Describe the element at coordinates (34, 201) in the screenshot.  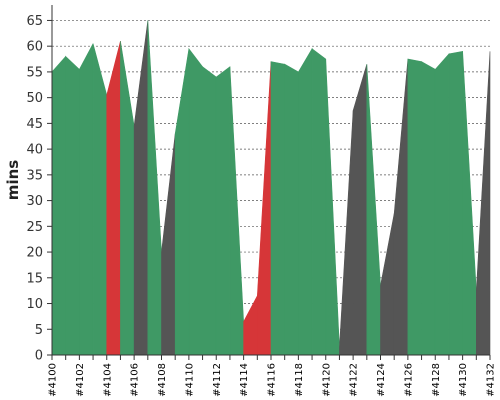
I see `y-tick-label: 30` at that location.